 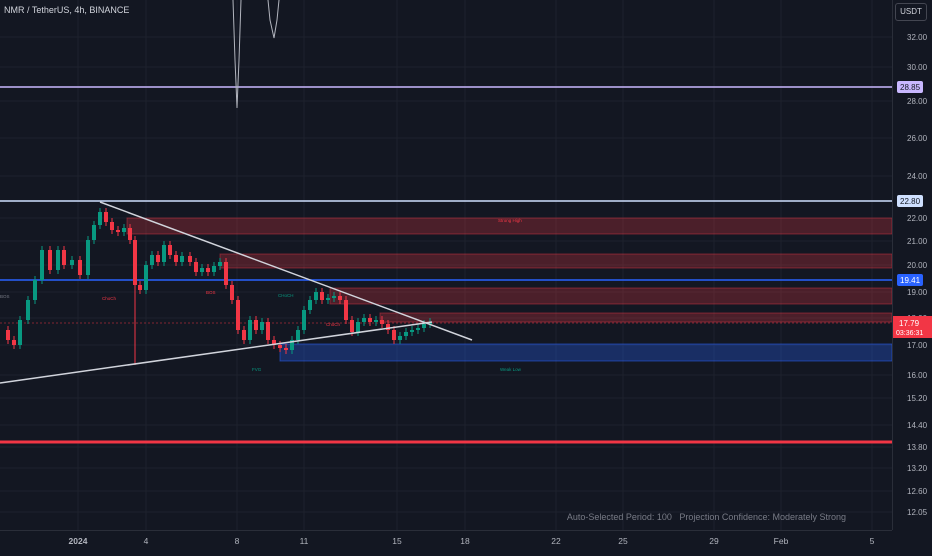 I want to click on price-tick: 22.00, so click(x=917, y=218).